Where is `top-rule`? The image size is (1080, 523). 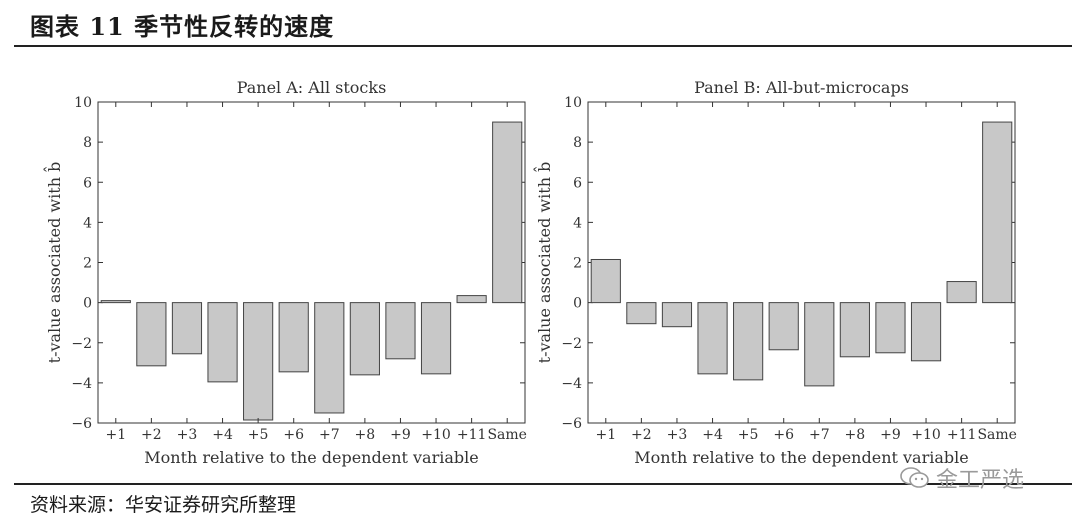 top-rule is located at coordinates (543, 46).